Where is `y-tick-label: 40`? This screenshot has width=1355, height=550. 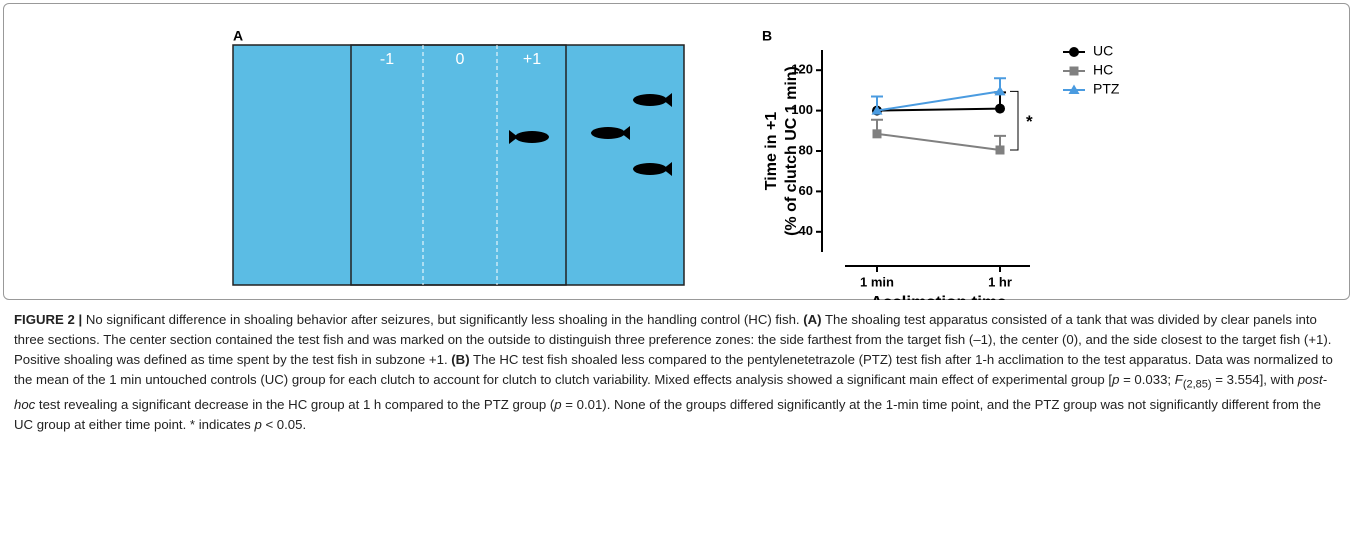 y-tick-label: 40 is located at coordinates (806, 230).